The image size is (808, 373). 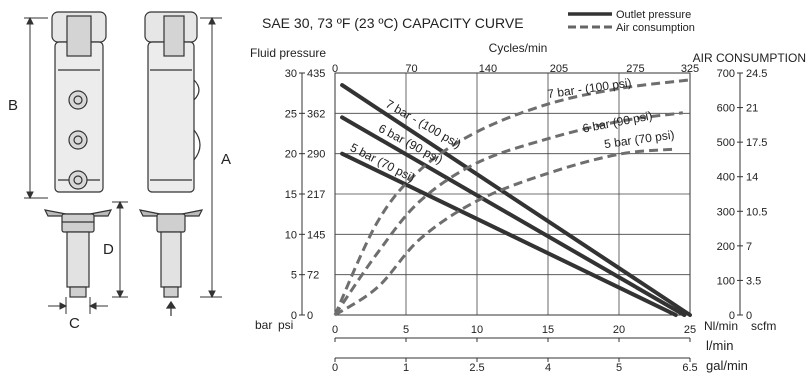 I want to click on bottom-axis-title-lmin: l/min, so click(x=719, y=345).